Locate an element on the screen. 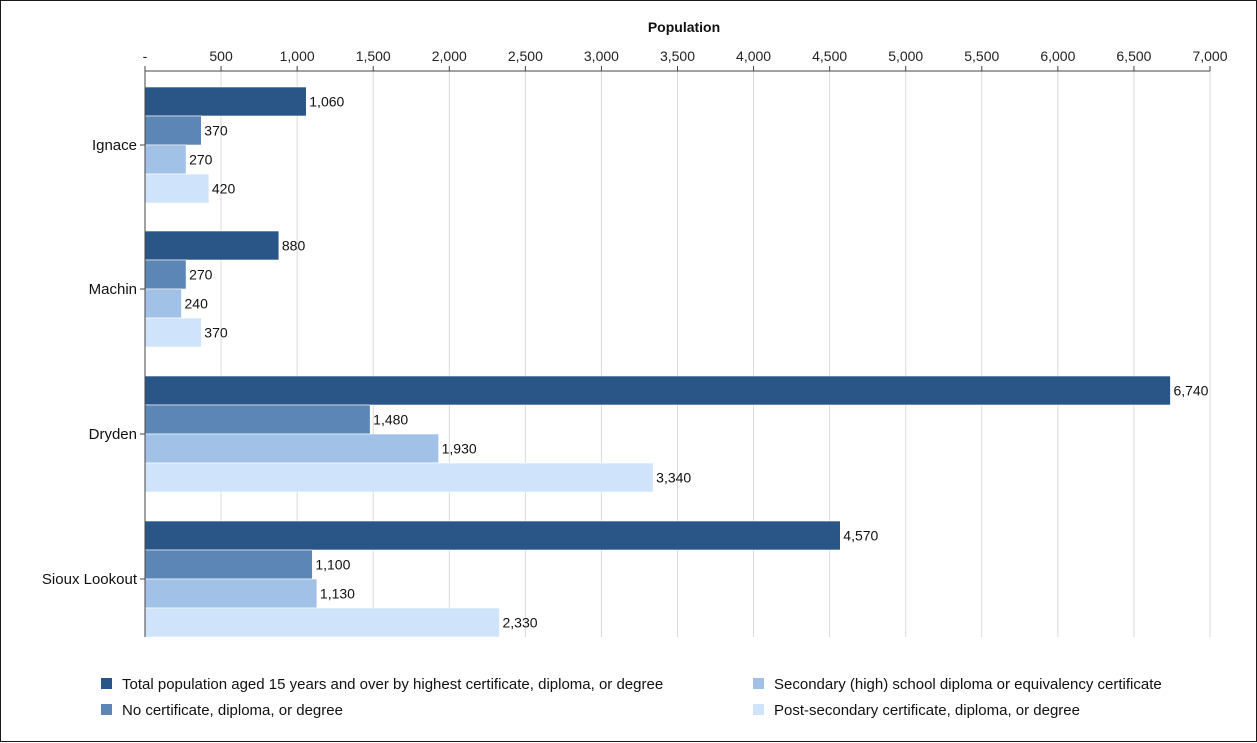 The image size is (1257, 743). x-tick-label: 5,500 is located at coordinates (981, 56).